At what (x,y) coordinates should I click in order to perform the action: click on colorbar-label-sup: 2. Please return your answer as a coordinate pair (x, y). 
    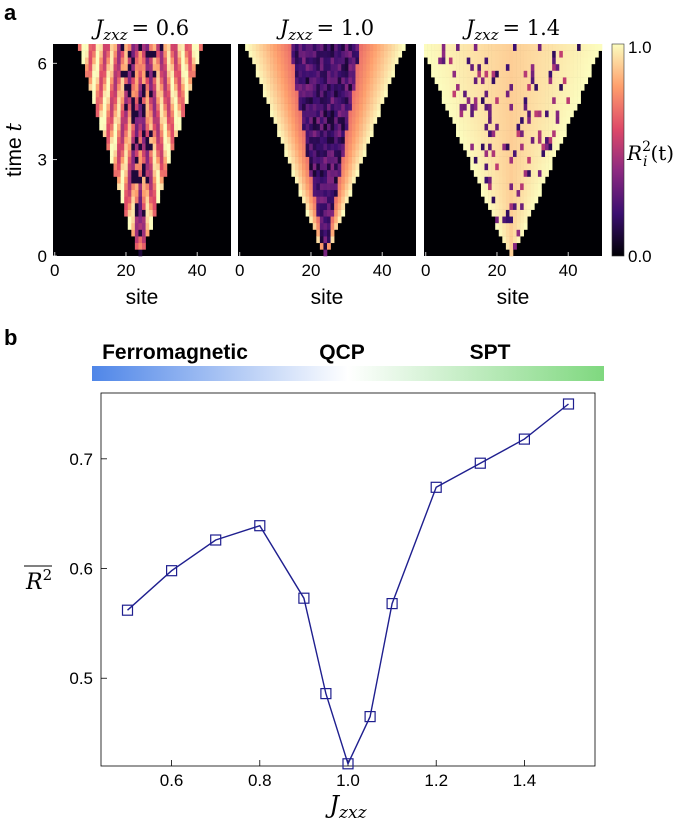
    Looking at the image, I should click on (646, 147).